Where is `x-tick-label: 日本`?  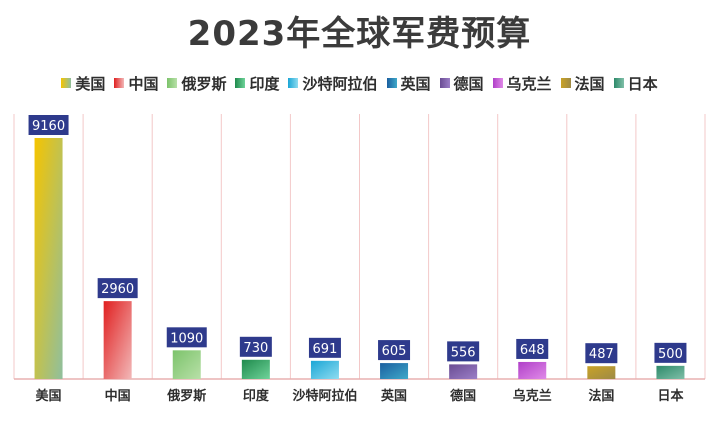
x-tick-label: 日本 is located at coordinates (670, 396).